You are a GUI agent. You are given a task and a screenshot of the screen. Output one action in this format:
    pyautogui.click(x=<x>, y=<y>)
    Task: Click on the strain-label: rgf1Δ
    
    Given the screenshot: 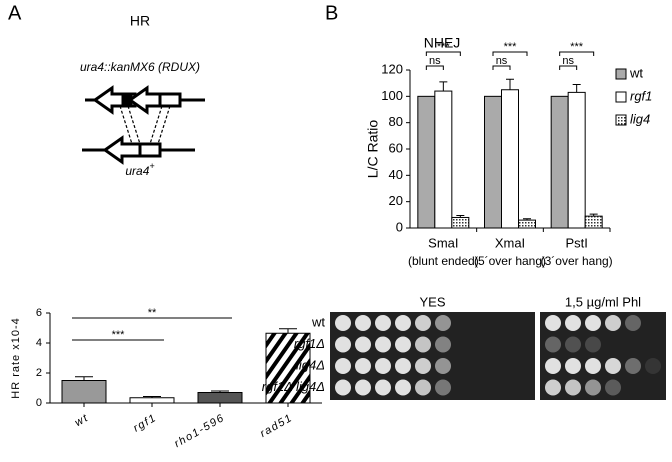 What is the action you would take?
    pyautogui.click(x=309, y=343)
    